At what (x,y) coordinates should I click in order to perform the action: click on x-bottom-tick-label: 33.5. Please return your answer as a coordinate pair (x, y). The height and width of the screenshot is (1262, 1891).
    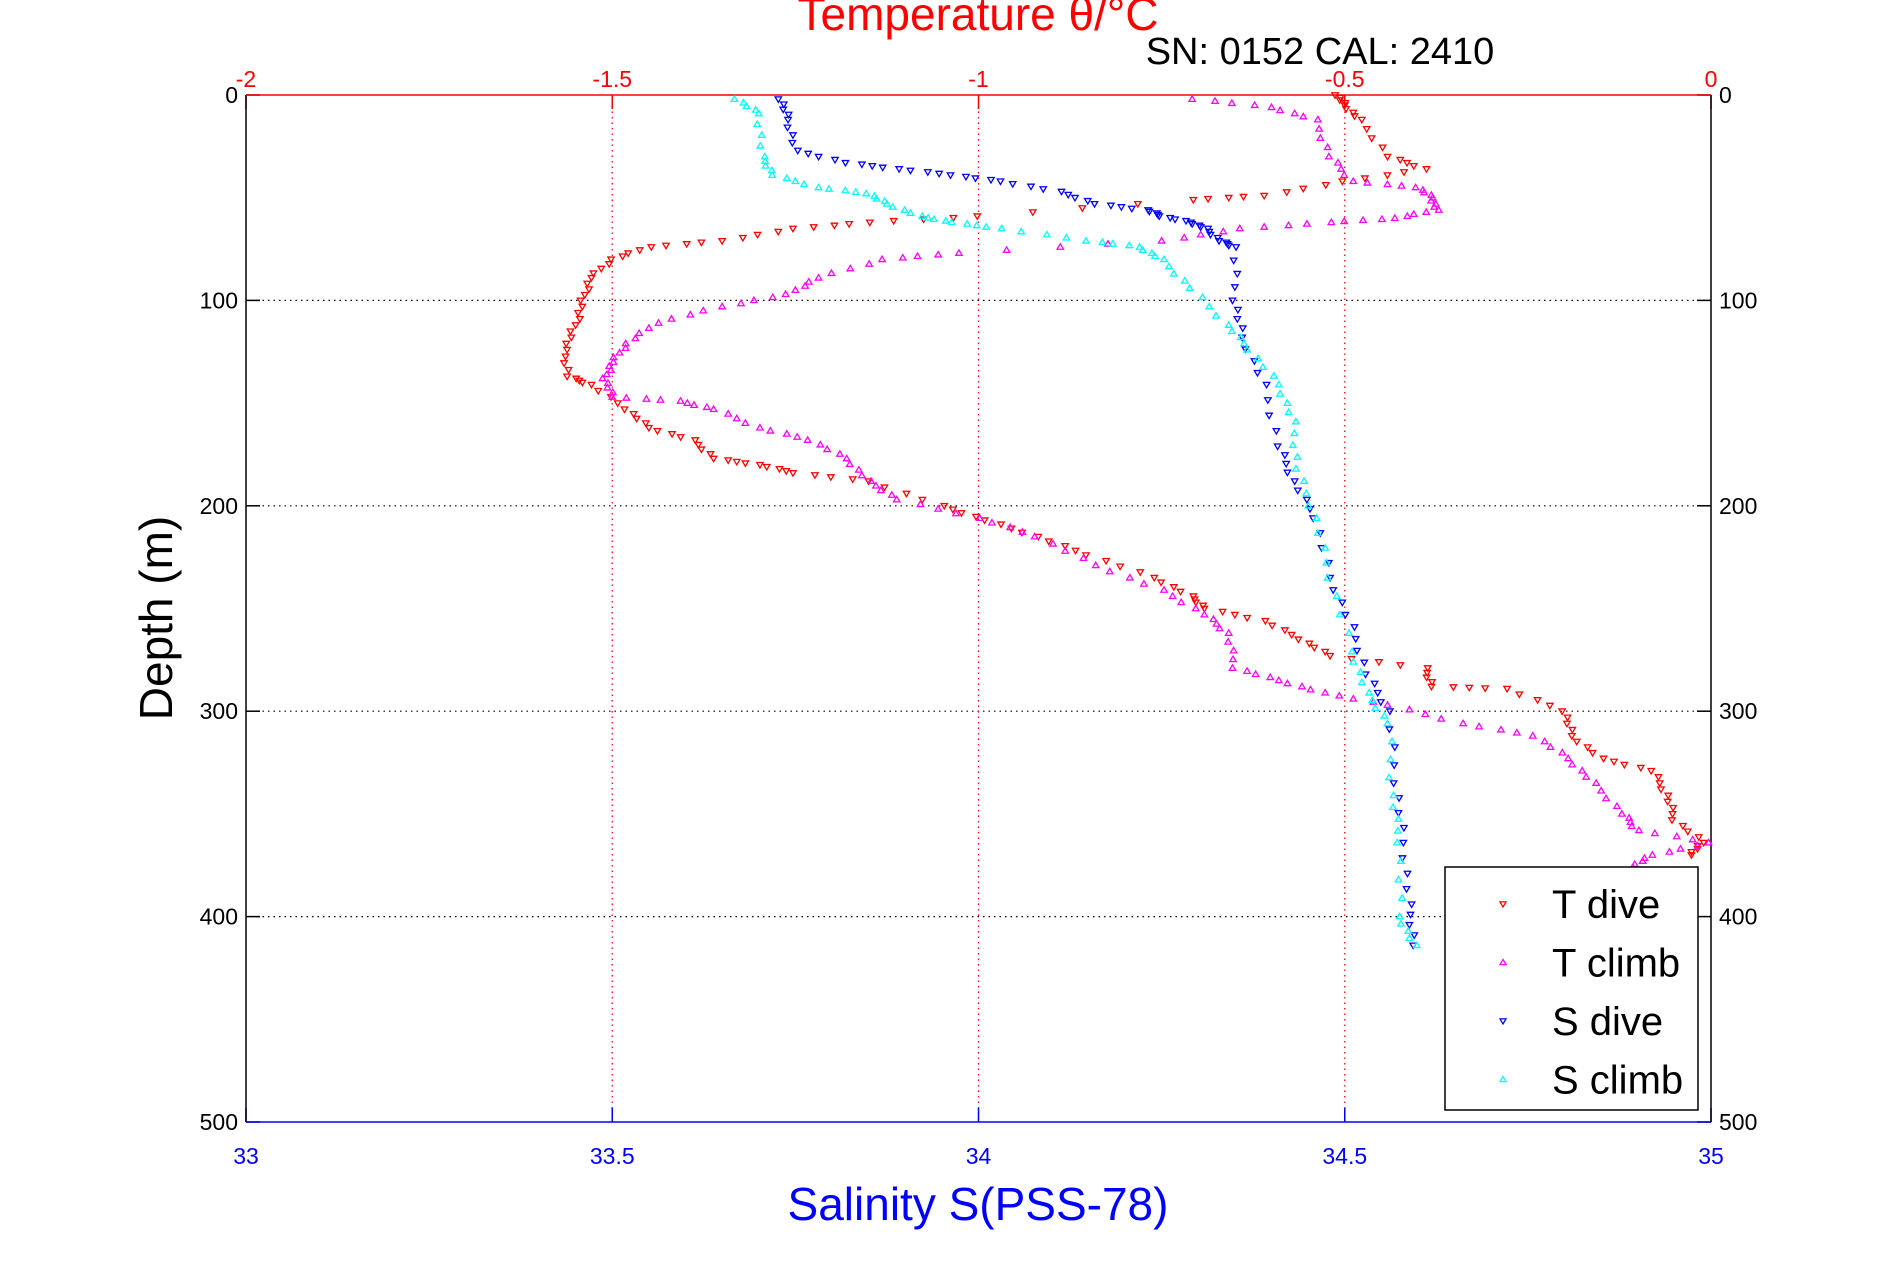
    Looking at the image, I should click on (612, 1156).